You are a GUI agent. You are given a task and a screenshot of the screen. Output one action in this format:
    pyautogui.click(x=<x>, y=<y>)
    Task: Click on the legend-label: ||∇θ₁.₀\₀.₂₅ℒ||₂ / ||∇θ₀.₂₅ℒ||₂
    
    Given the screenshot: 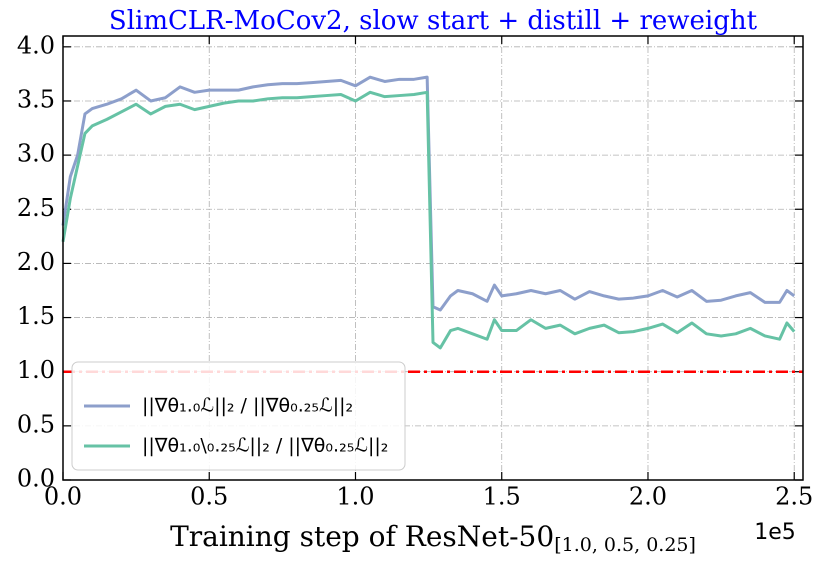 What is the action you would take?
    pyautogui.click(x=265, y=446)
    